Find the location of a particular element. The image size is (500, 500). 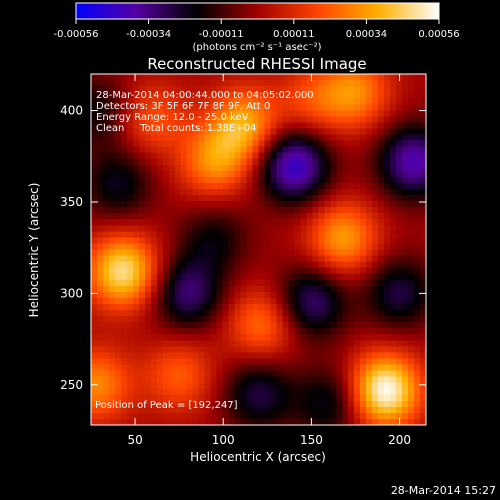

x-tick-label: 50 is located at coordinates (134, 440).